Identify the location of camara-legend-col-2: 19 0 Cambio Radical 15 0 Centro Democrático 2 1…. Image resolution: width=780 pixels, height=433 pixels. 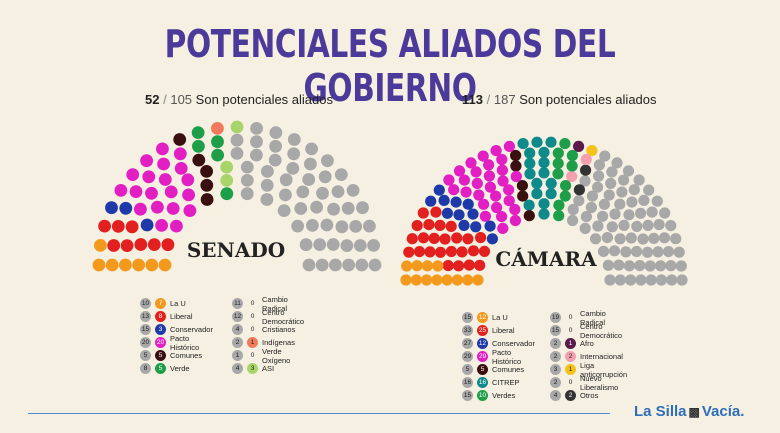
(588, 355).